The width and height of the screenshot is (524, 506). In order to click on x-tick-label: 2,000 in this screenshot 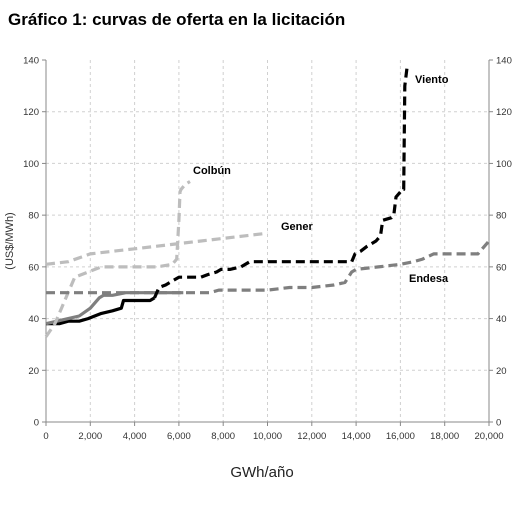, I will do `click(90, 436)`.